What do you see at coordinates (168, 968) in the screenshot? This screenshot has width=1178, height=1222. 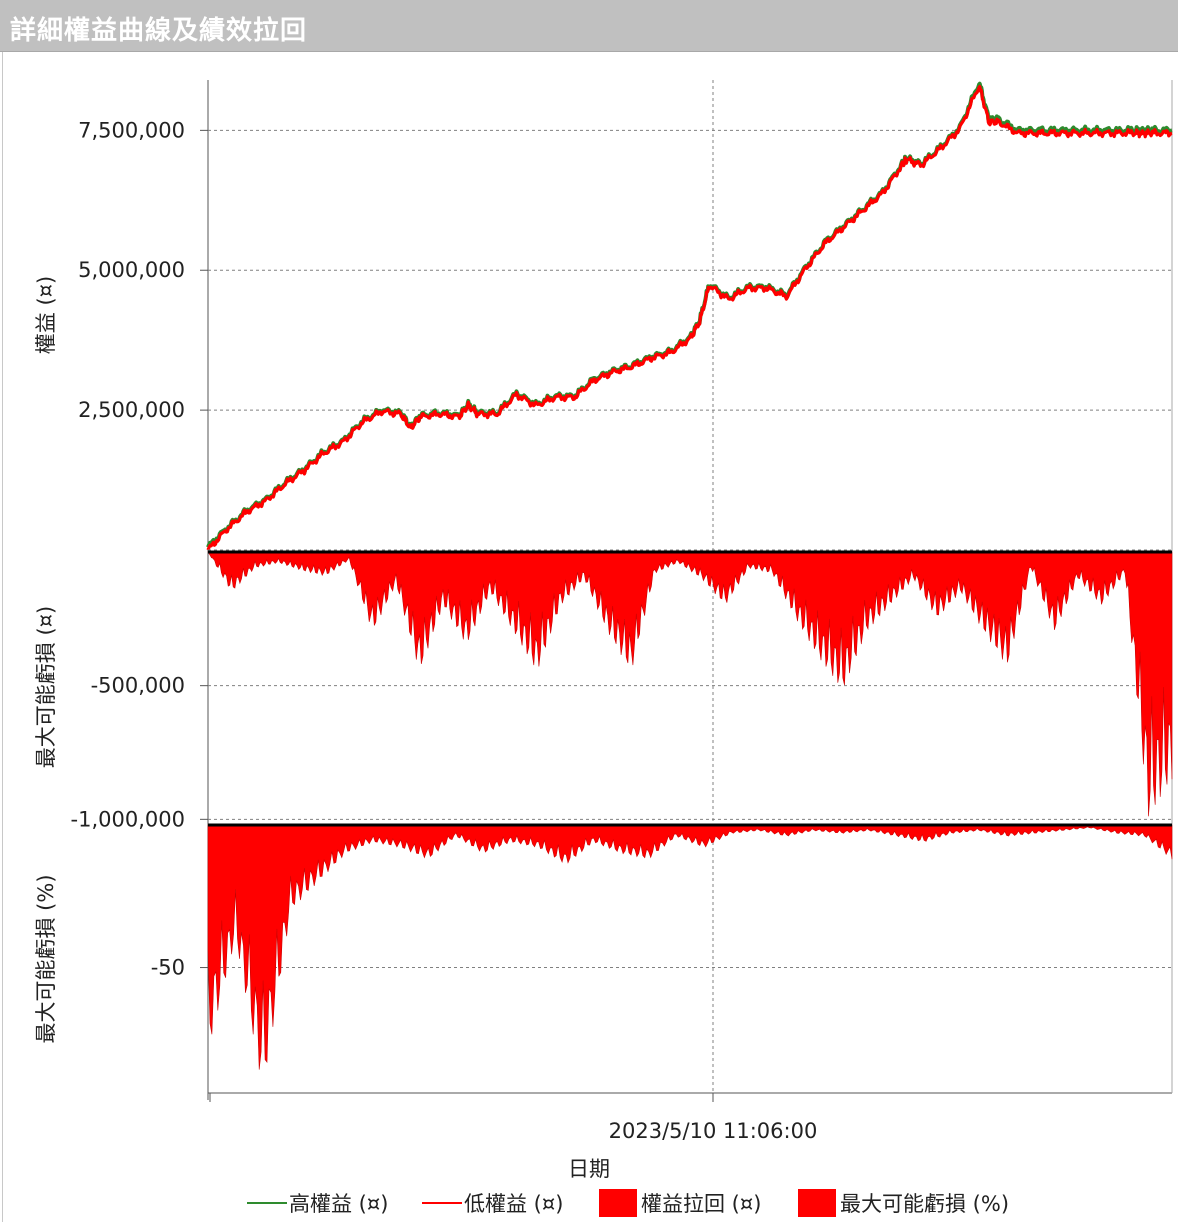 I see `y-tick-label: -50` at bounding box center [168, 968].